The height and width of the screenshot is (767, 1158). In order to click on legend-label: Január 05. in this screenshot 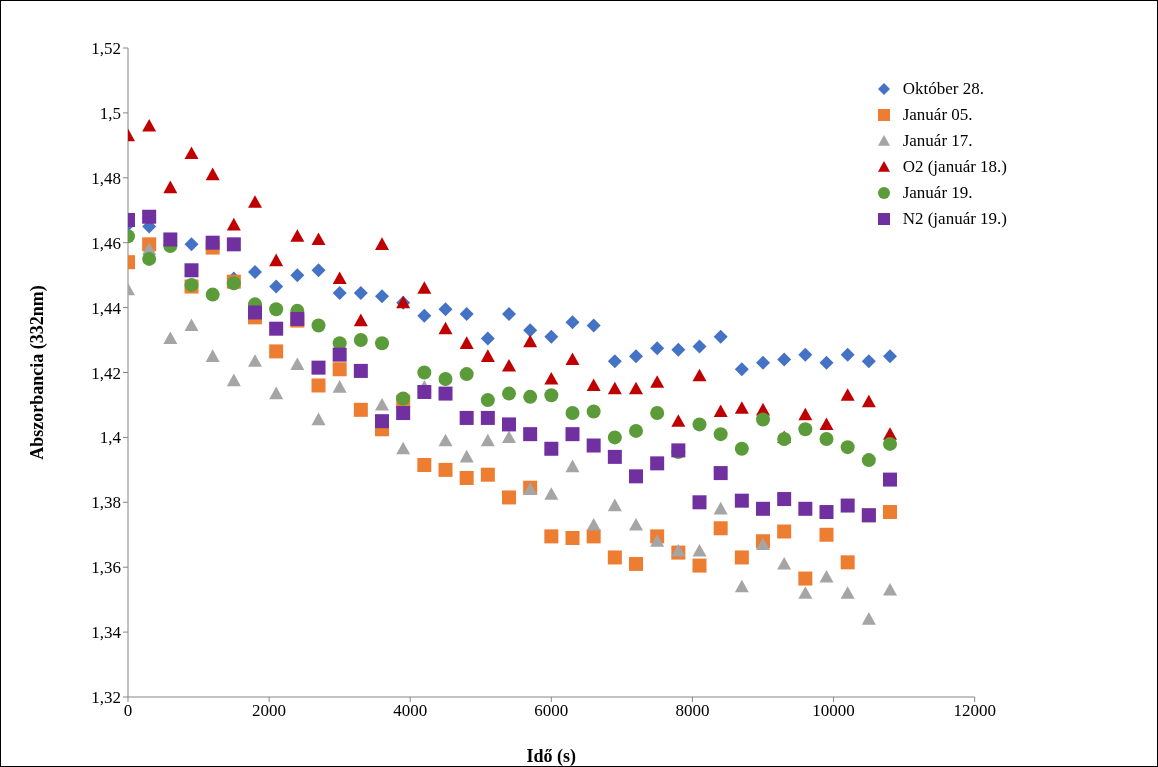, I will do `click(937, 115)`.